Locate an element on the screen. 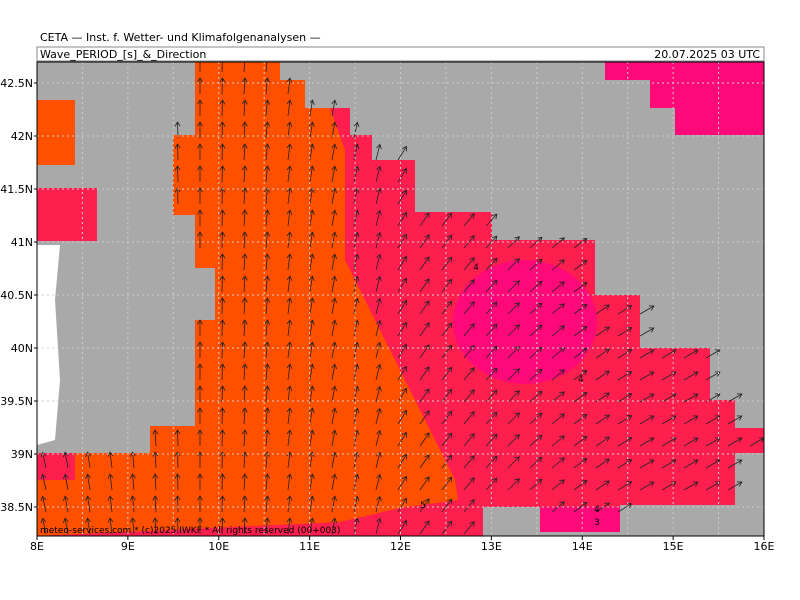 The image size is (800, 600). lat-label: 40.5N is located at coordinates (16, 295).